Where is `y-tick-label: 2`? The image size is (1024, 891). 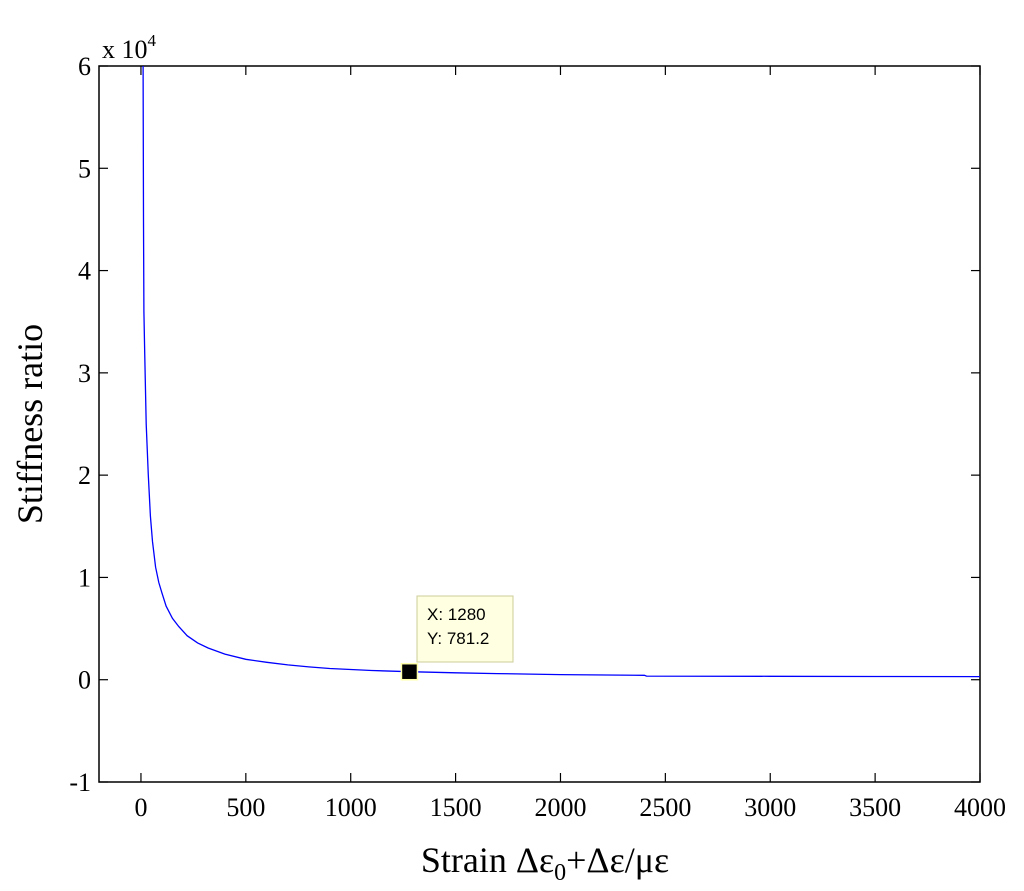 y-tick-label: 2 is located at coordinates (84, 475).